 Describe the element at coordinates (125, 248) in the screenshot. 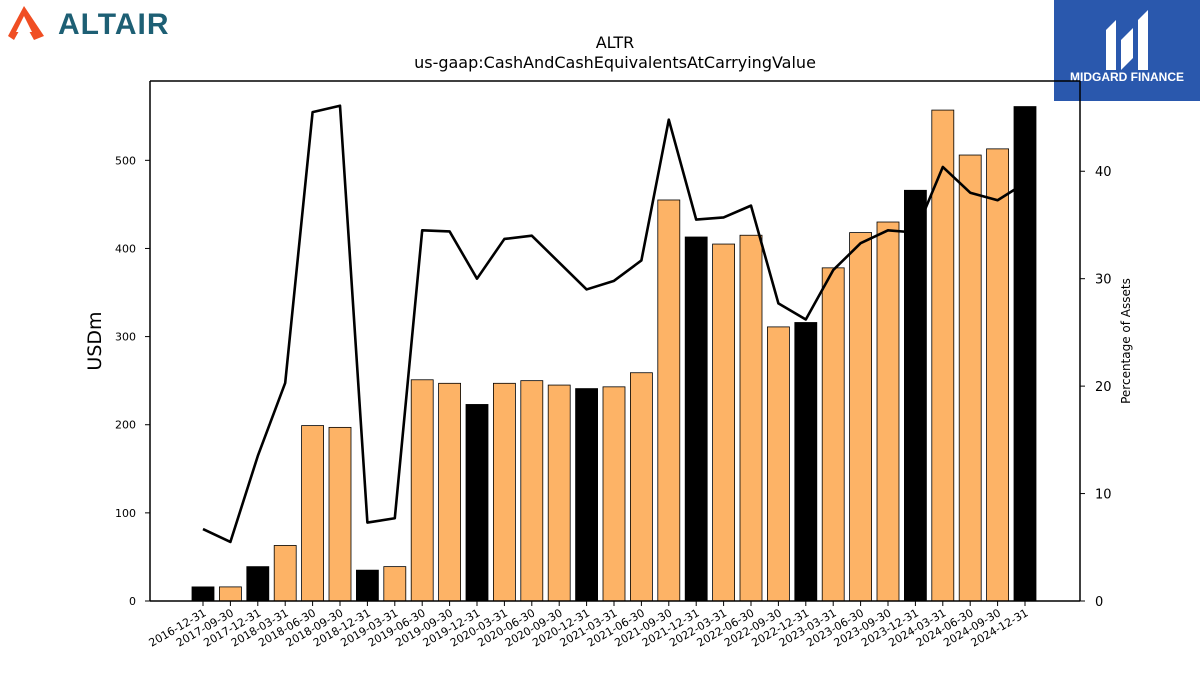

I see `y-tick-label: 400` at that location.